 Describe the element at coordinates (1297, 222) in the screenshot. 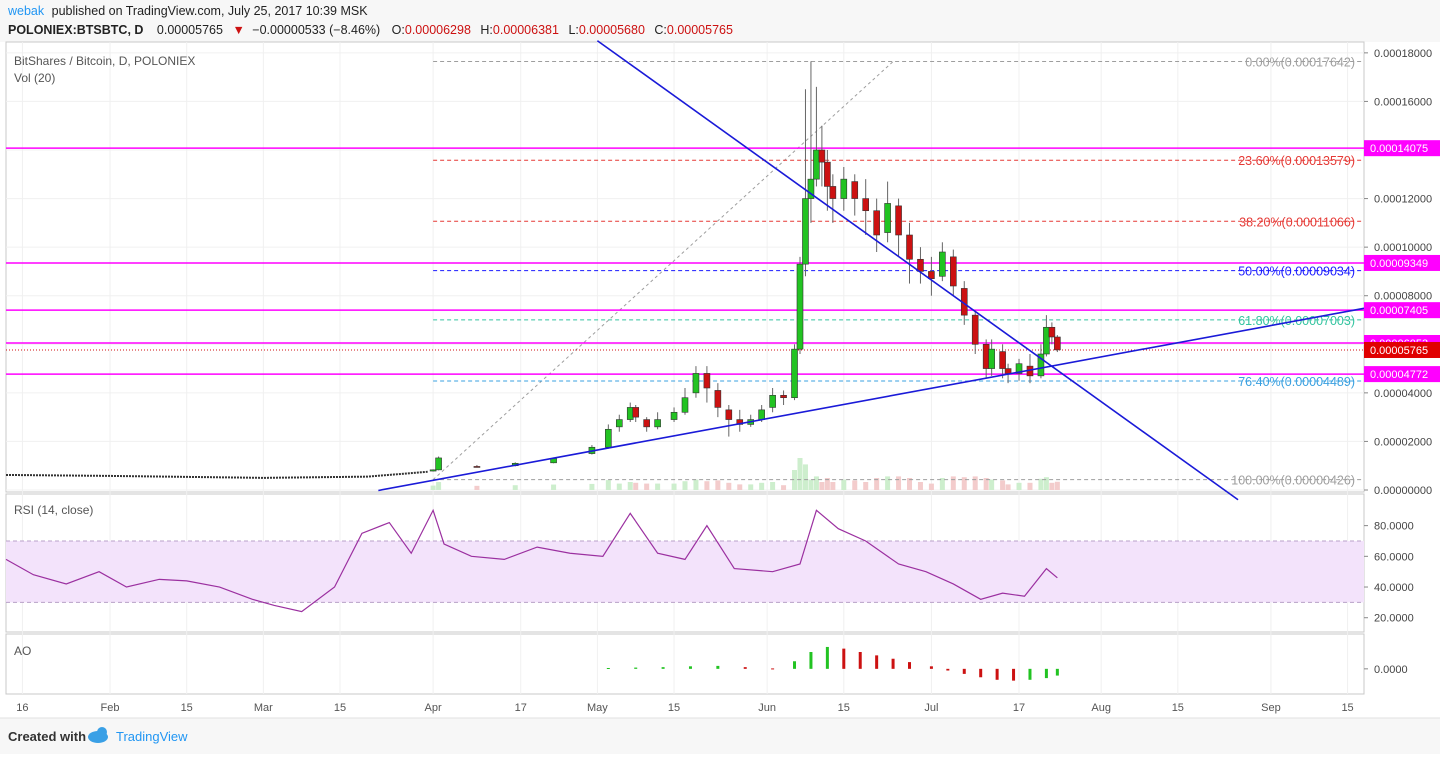

I see `fib-label: 38.20%(0.00011066)` at that location.